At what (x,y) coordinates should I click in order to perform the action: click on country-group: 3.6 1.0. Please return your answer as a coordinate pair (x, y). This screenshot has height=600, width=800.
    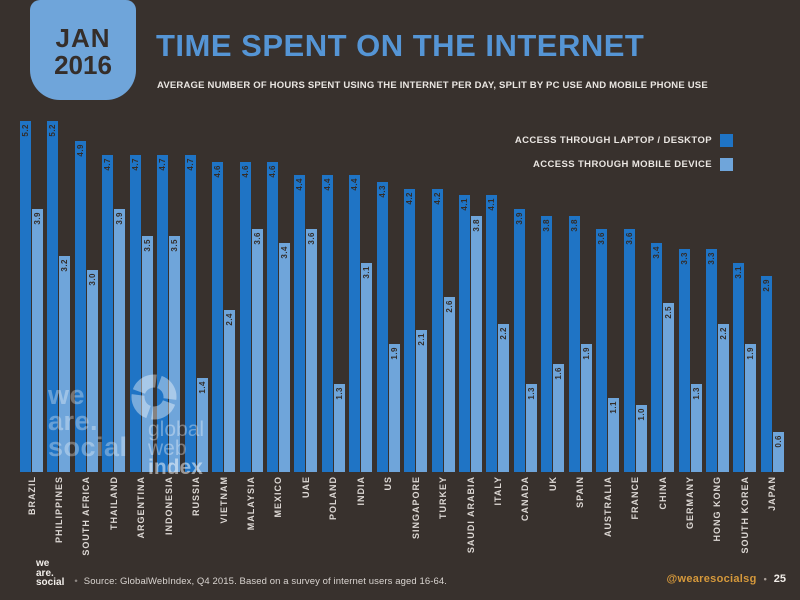
    Looking at the image, I should click on (635, 291).